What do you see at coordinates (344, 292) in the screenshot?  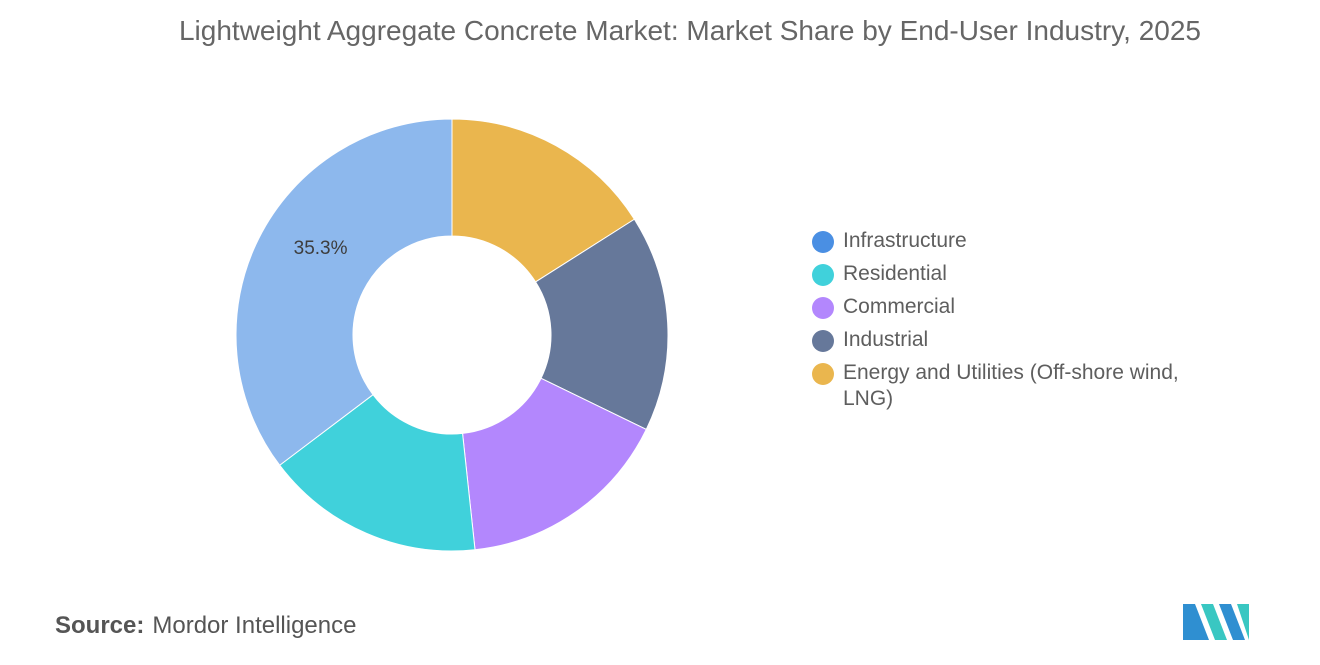 I see `donut-slice-infrastructure` at bounding box center [344, 292].